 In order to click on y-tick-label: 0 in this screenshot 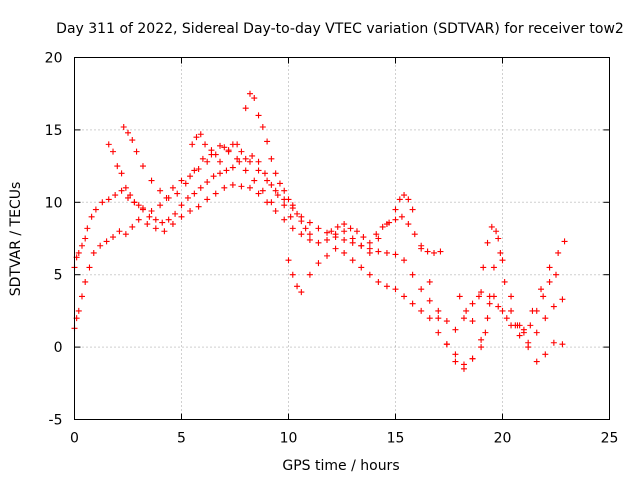, I will do `click(58, 348)`.